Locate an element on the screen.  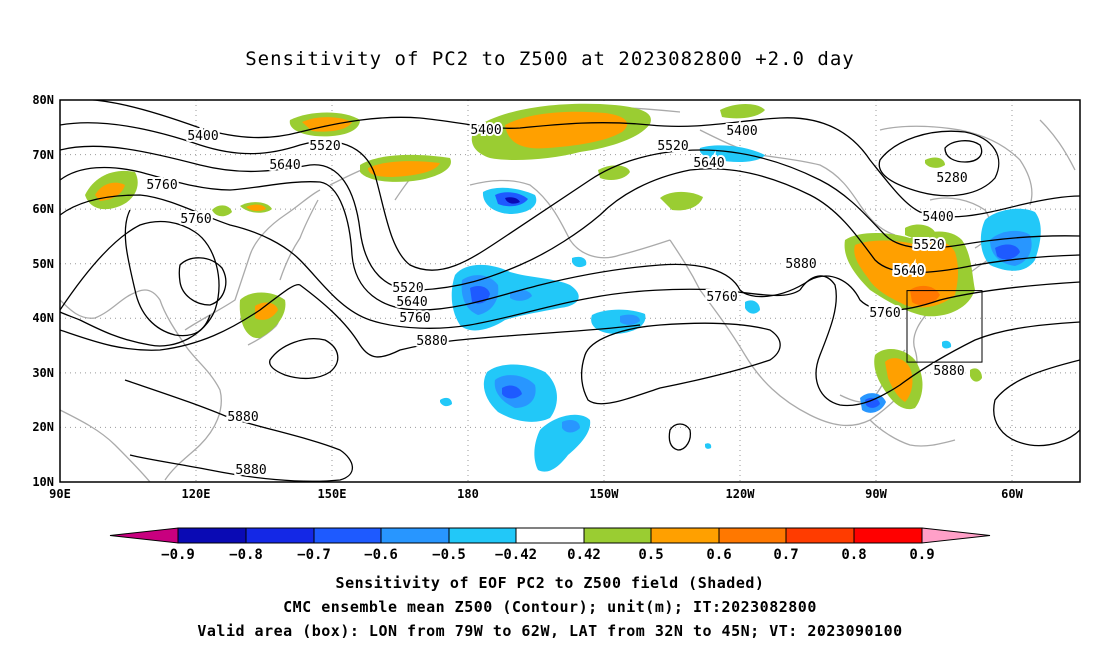
lon-tick-label: 60W is located at coordinates (1012, 494).